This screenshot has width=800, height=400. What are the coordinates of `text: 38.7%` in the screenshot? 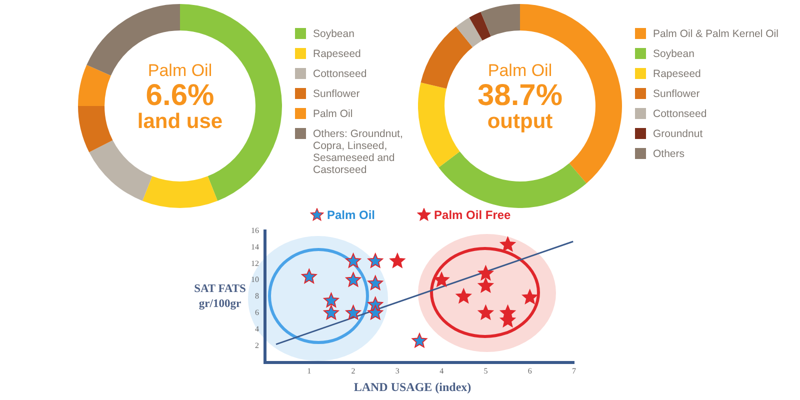 It's located at (520, 95).